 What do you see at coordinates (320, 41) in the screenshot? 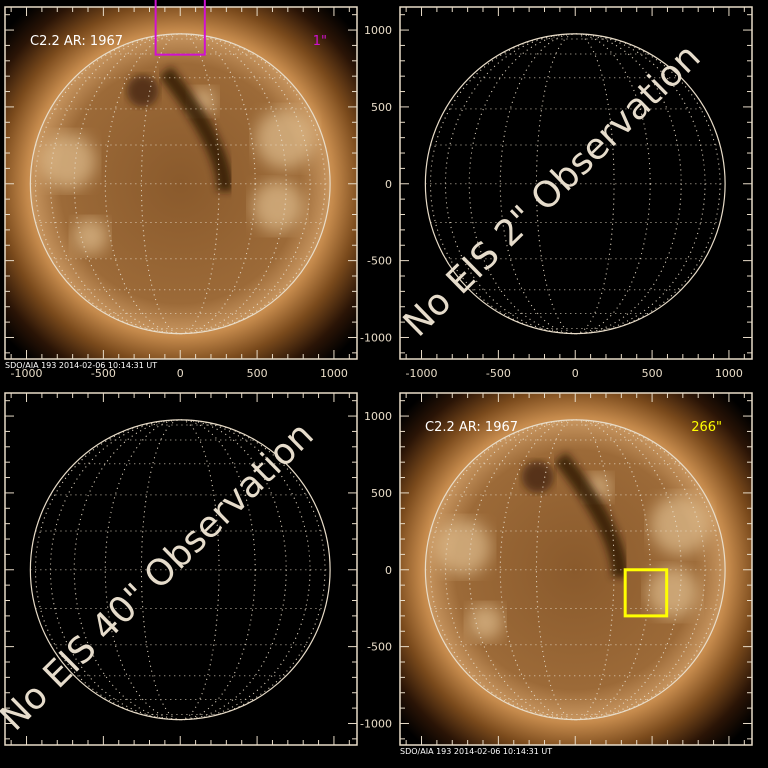
I see `fov-label: 1"` at bounding box center [320, 41].